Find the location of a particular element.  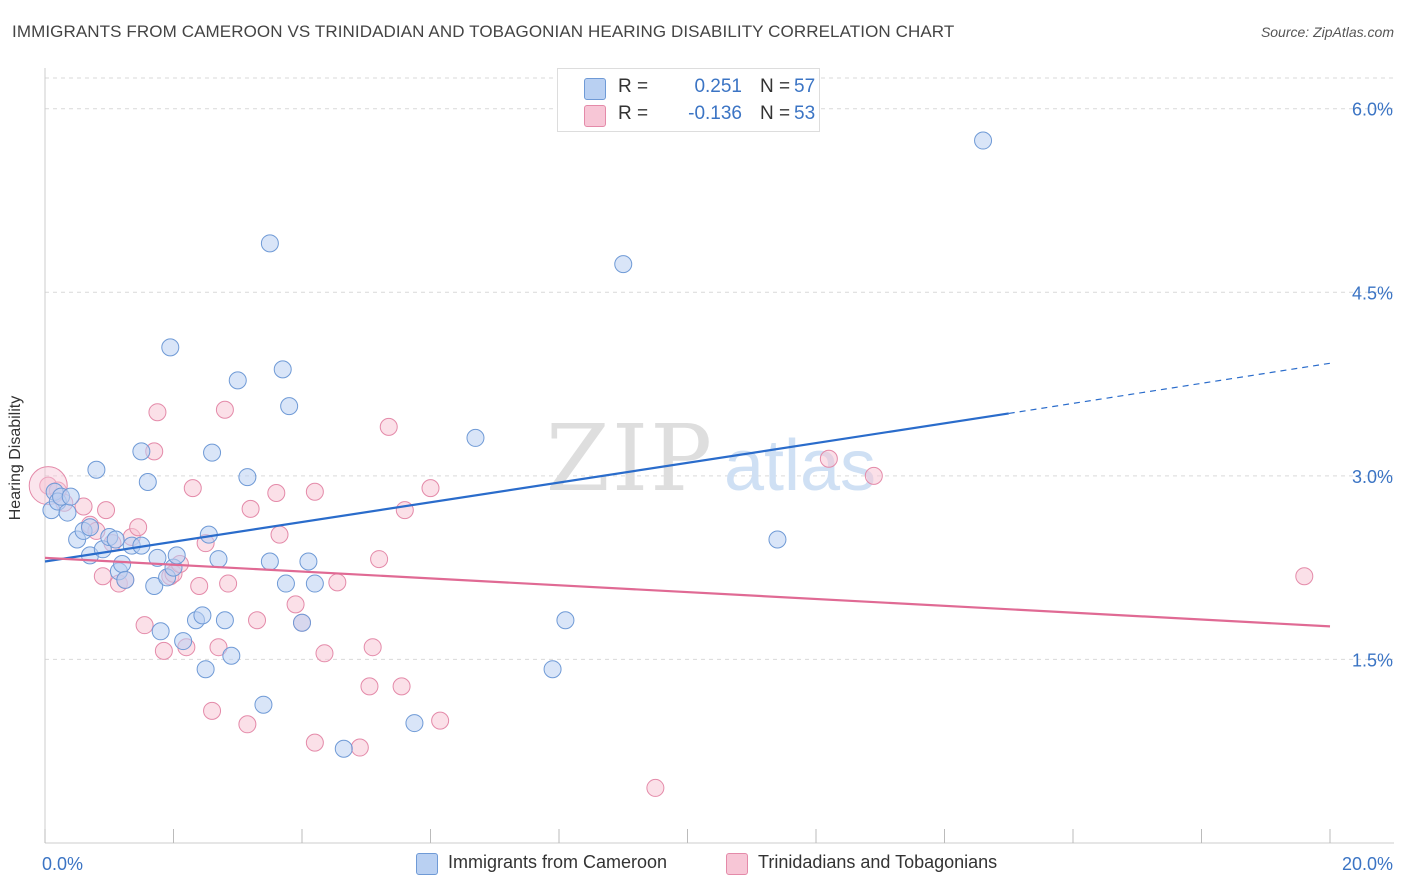

x-tick-label: 0.0% is located at coordinates (62, 864).